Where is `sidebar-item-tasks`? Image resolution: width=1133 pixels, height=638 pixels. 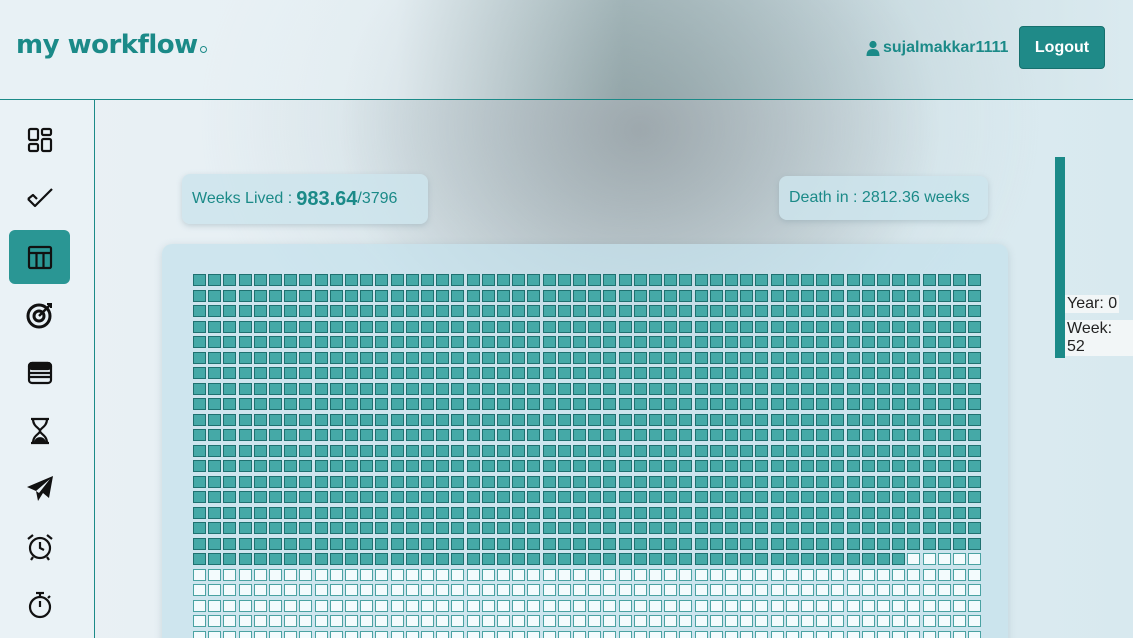 sidebar-item-tasks is located at coordinates (39, 198).